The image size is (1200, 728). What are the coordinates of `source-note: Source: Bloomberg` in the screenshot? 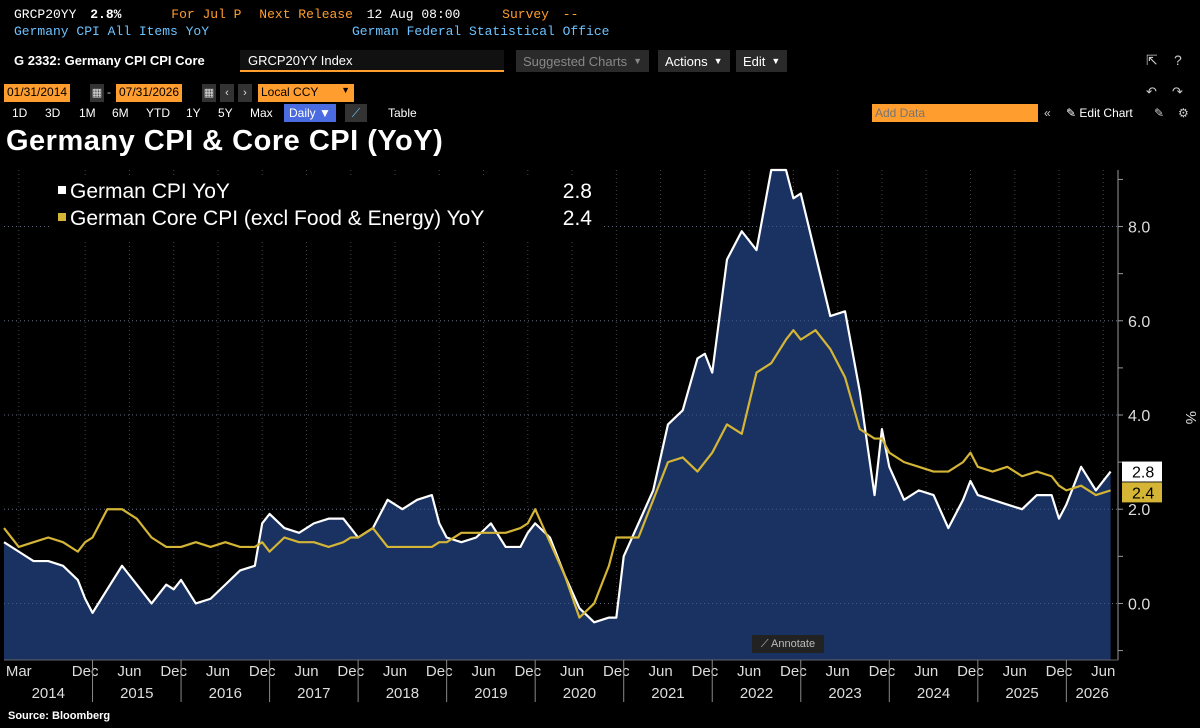 It's located at (59, 716).